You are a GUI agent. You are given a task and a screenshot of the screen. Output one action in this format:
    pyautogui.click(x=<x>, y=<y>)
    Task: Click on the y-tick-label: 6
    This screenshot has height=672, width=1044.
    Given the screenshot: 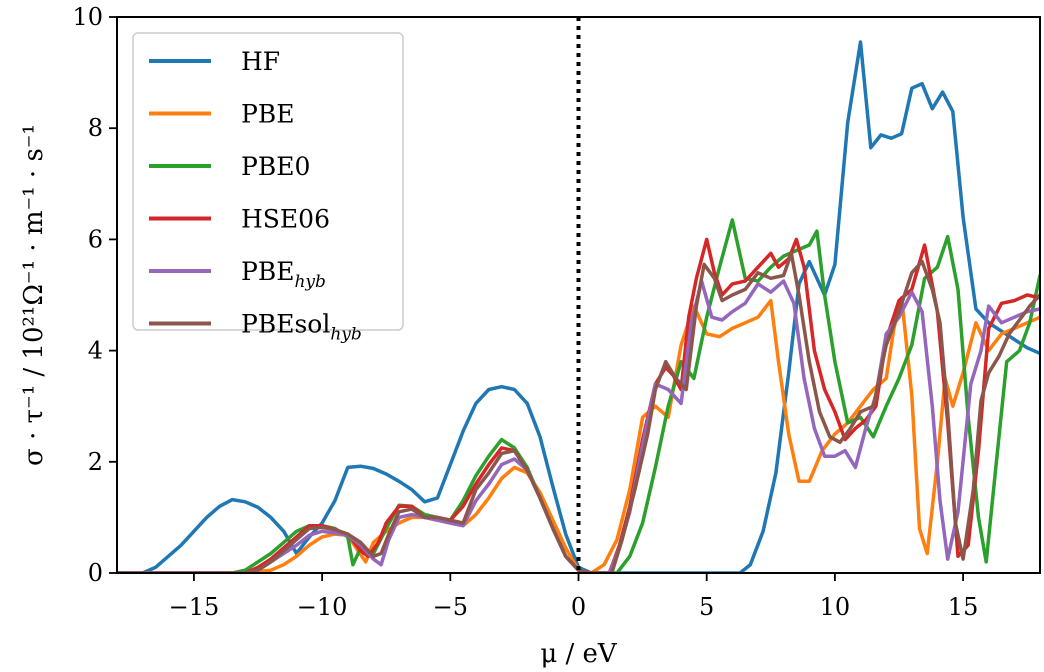 What is the action you would take?
    pyautogui.click(x=95, y=239)
    